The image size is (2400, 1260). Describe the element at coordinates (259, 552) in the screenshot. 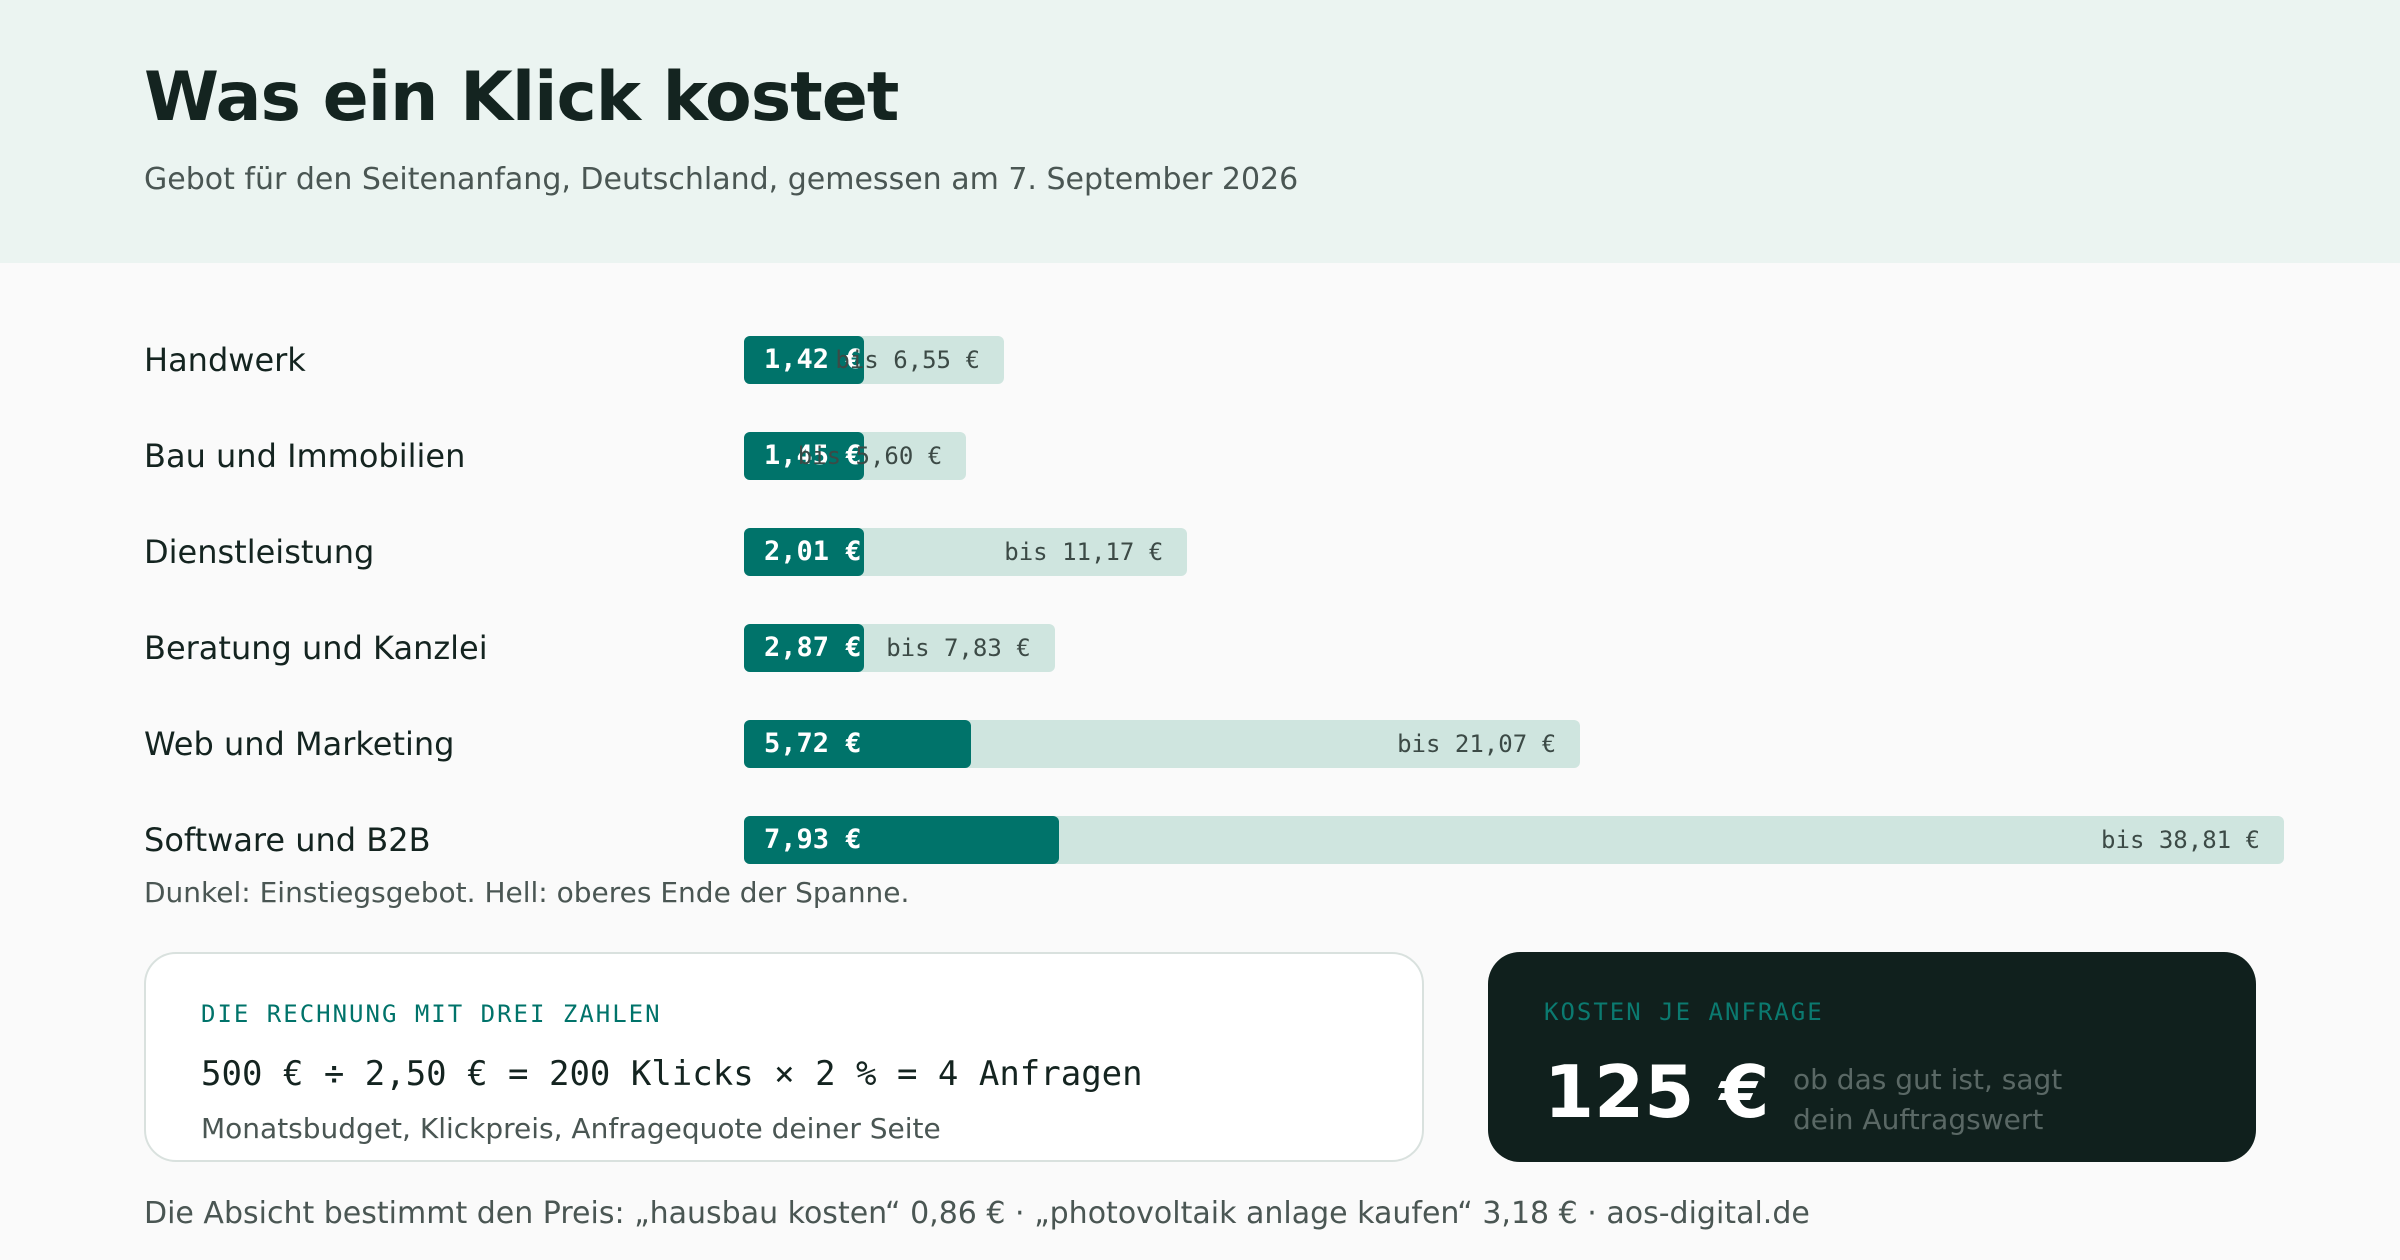

I see `category-label-dienstleistung: Dienstleistung` at that location.